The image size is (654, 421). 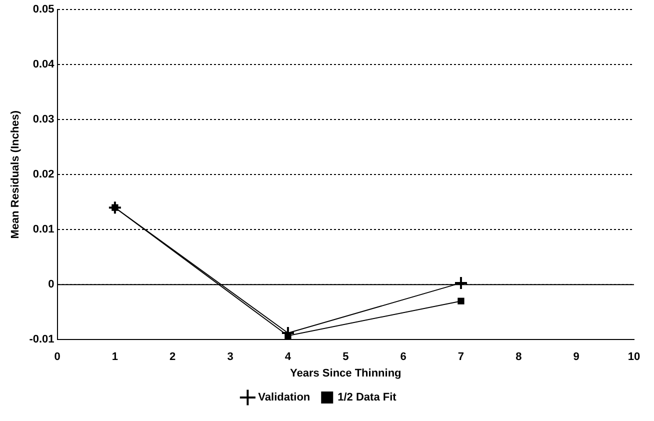 I want to click on legend-label: Validation, so click(x=284, y=398).